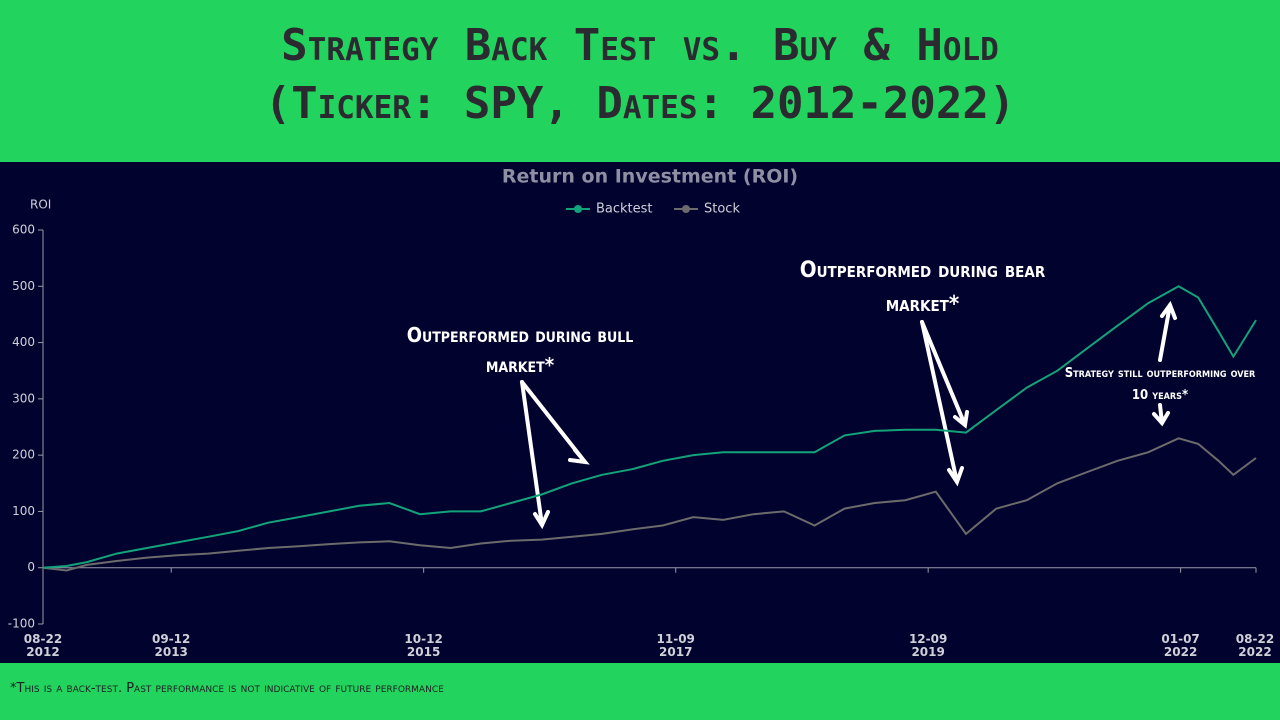 This screenshot has width=1280, height=720. What do you see at coordinates (31, 567) in the screenshot?
I see `y-tick-label: 0` at bounding box center [31, 567].